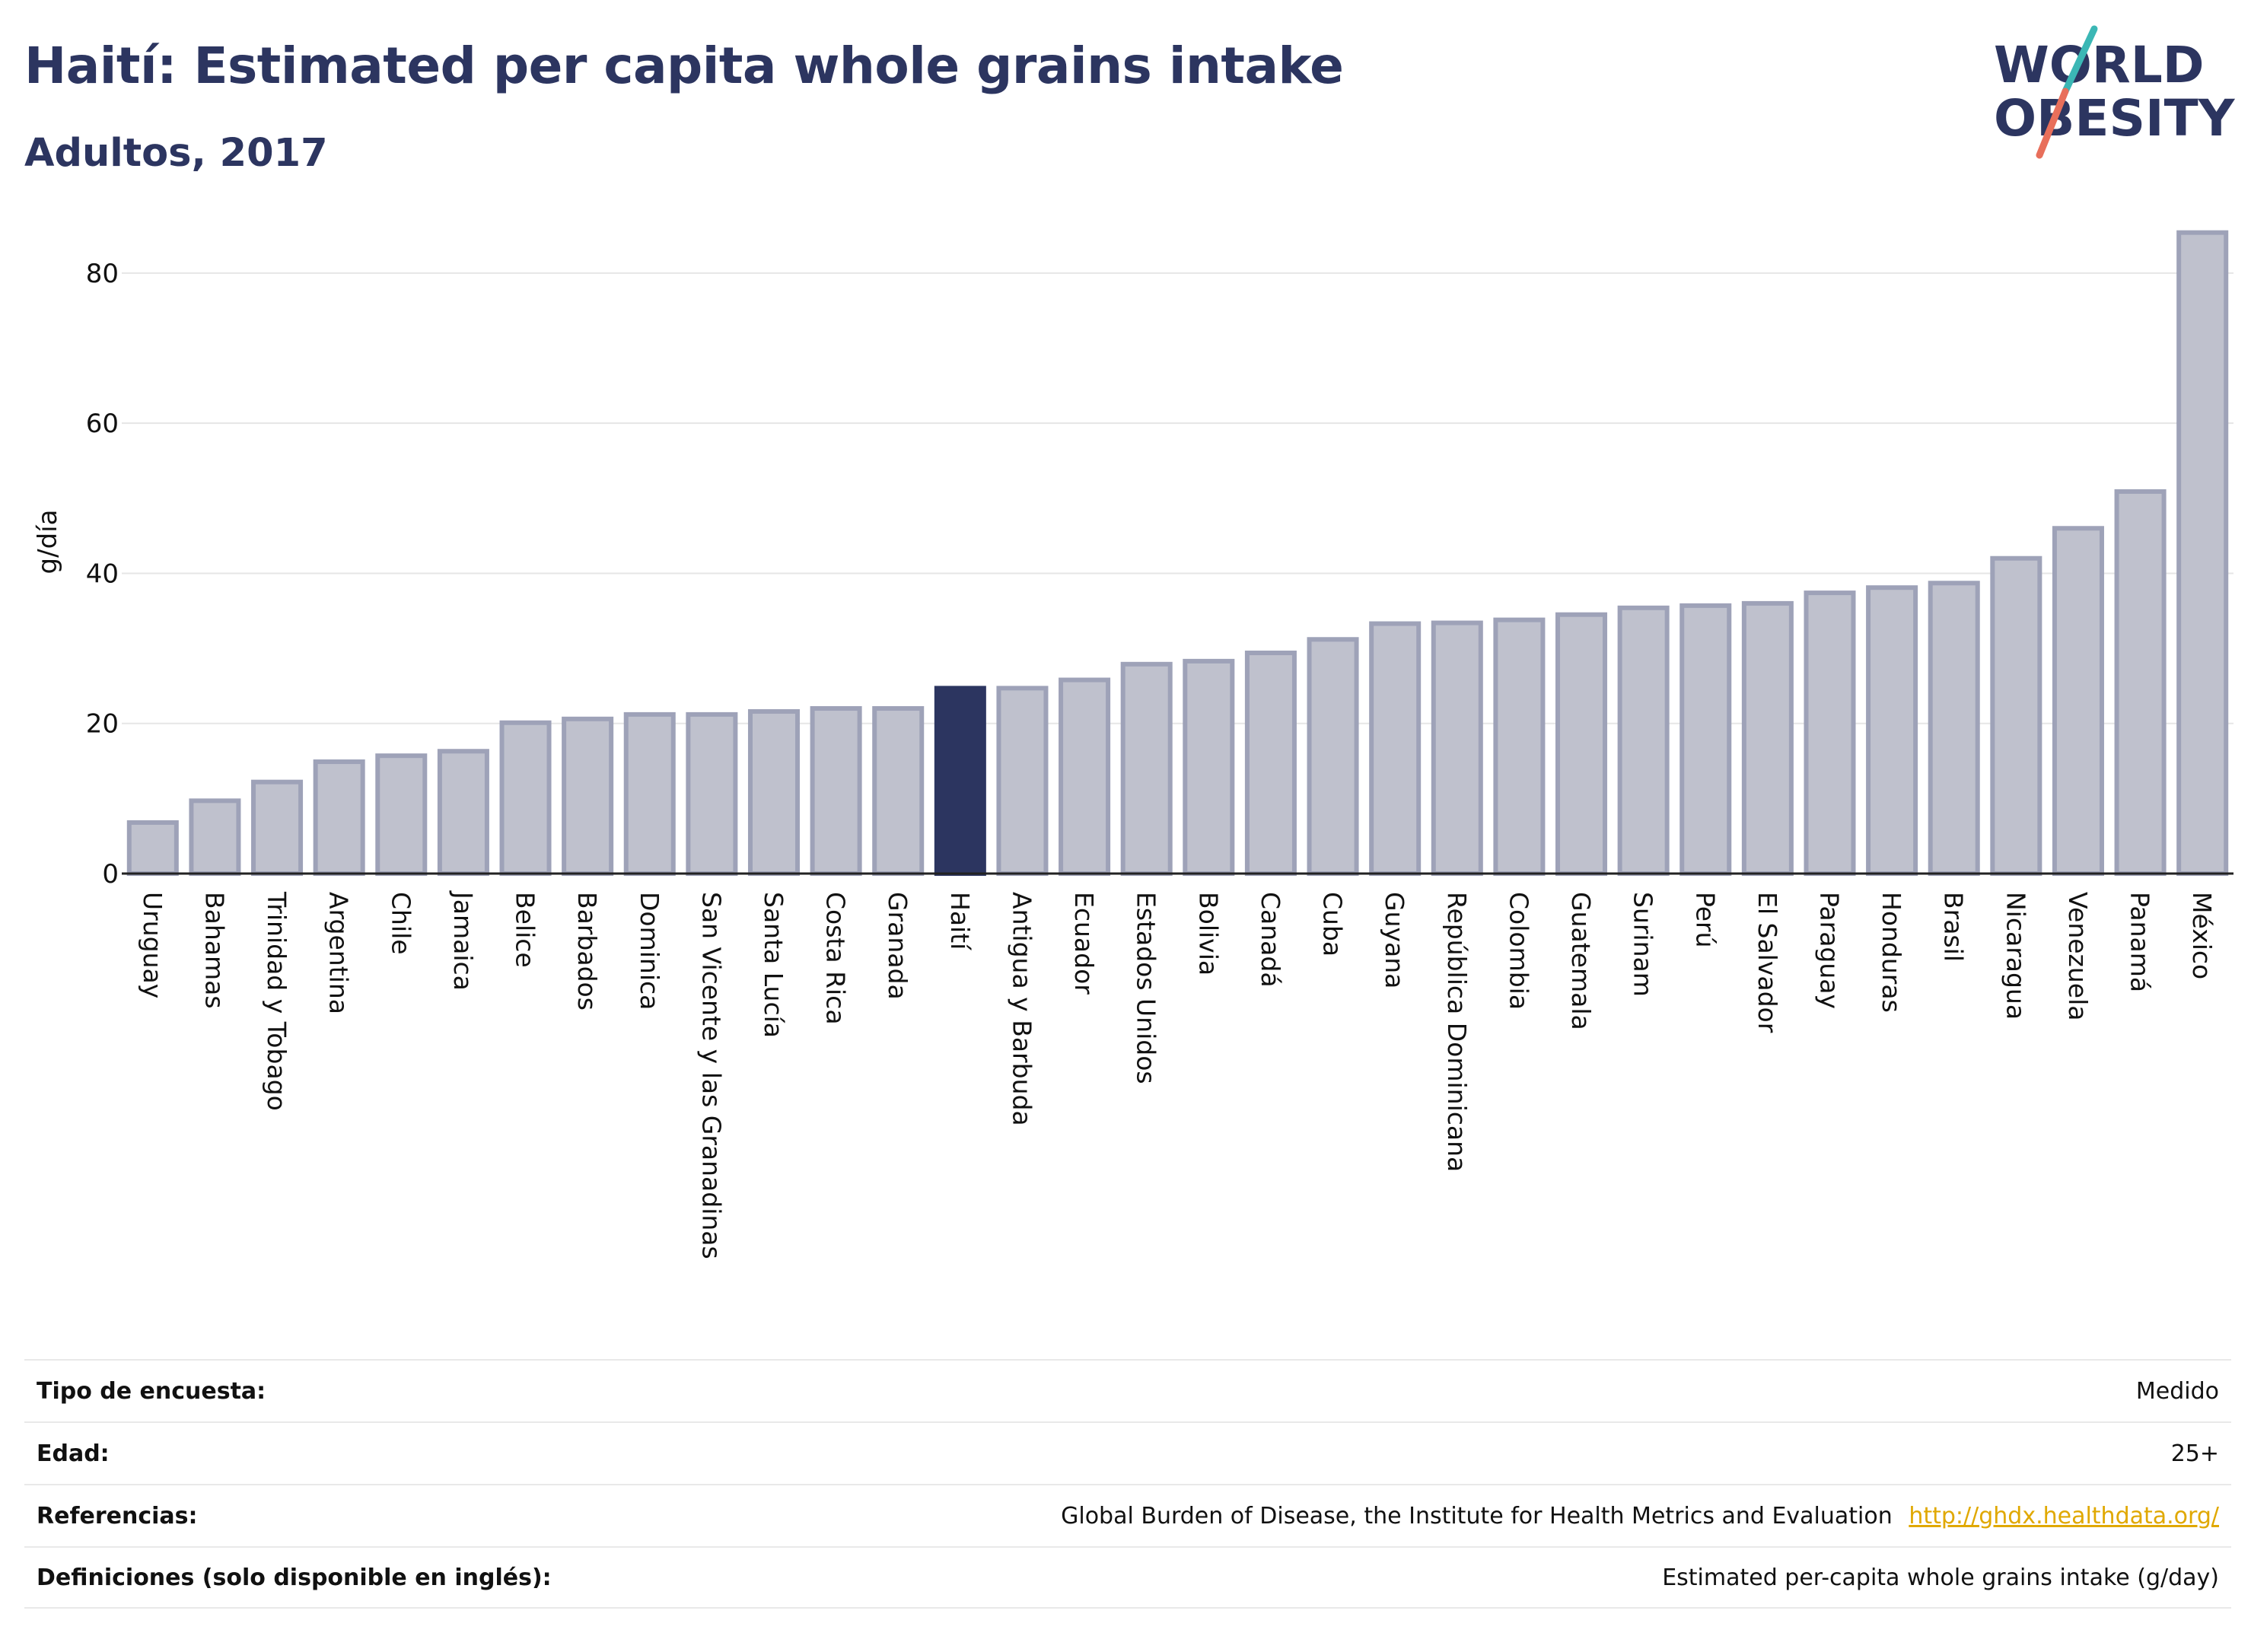  I want to click on chart-subtitle: Adultos, 2017, so click(176, 153).